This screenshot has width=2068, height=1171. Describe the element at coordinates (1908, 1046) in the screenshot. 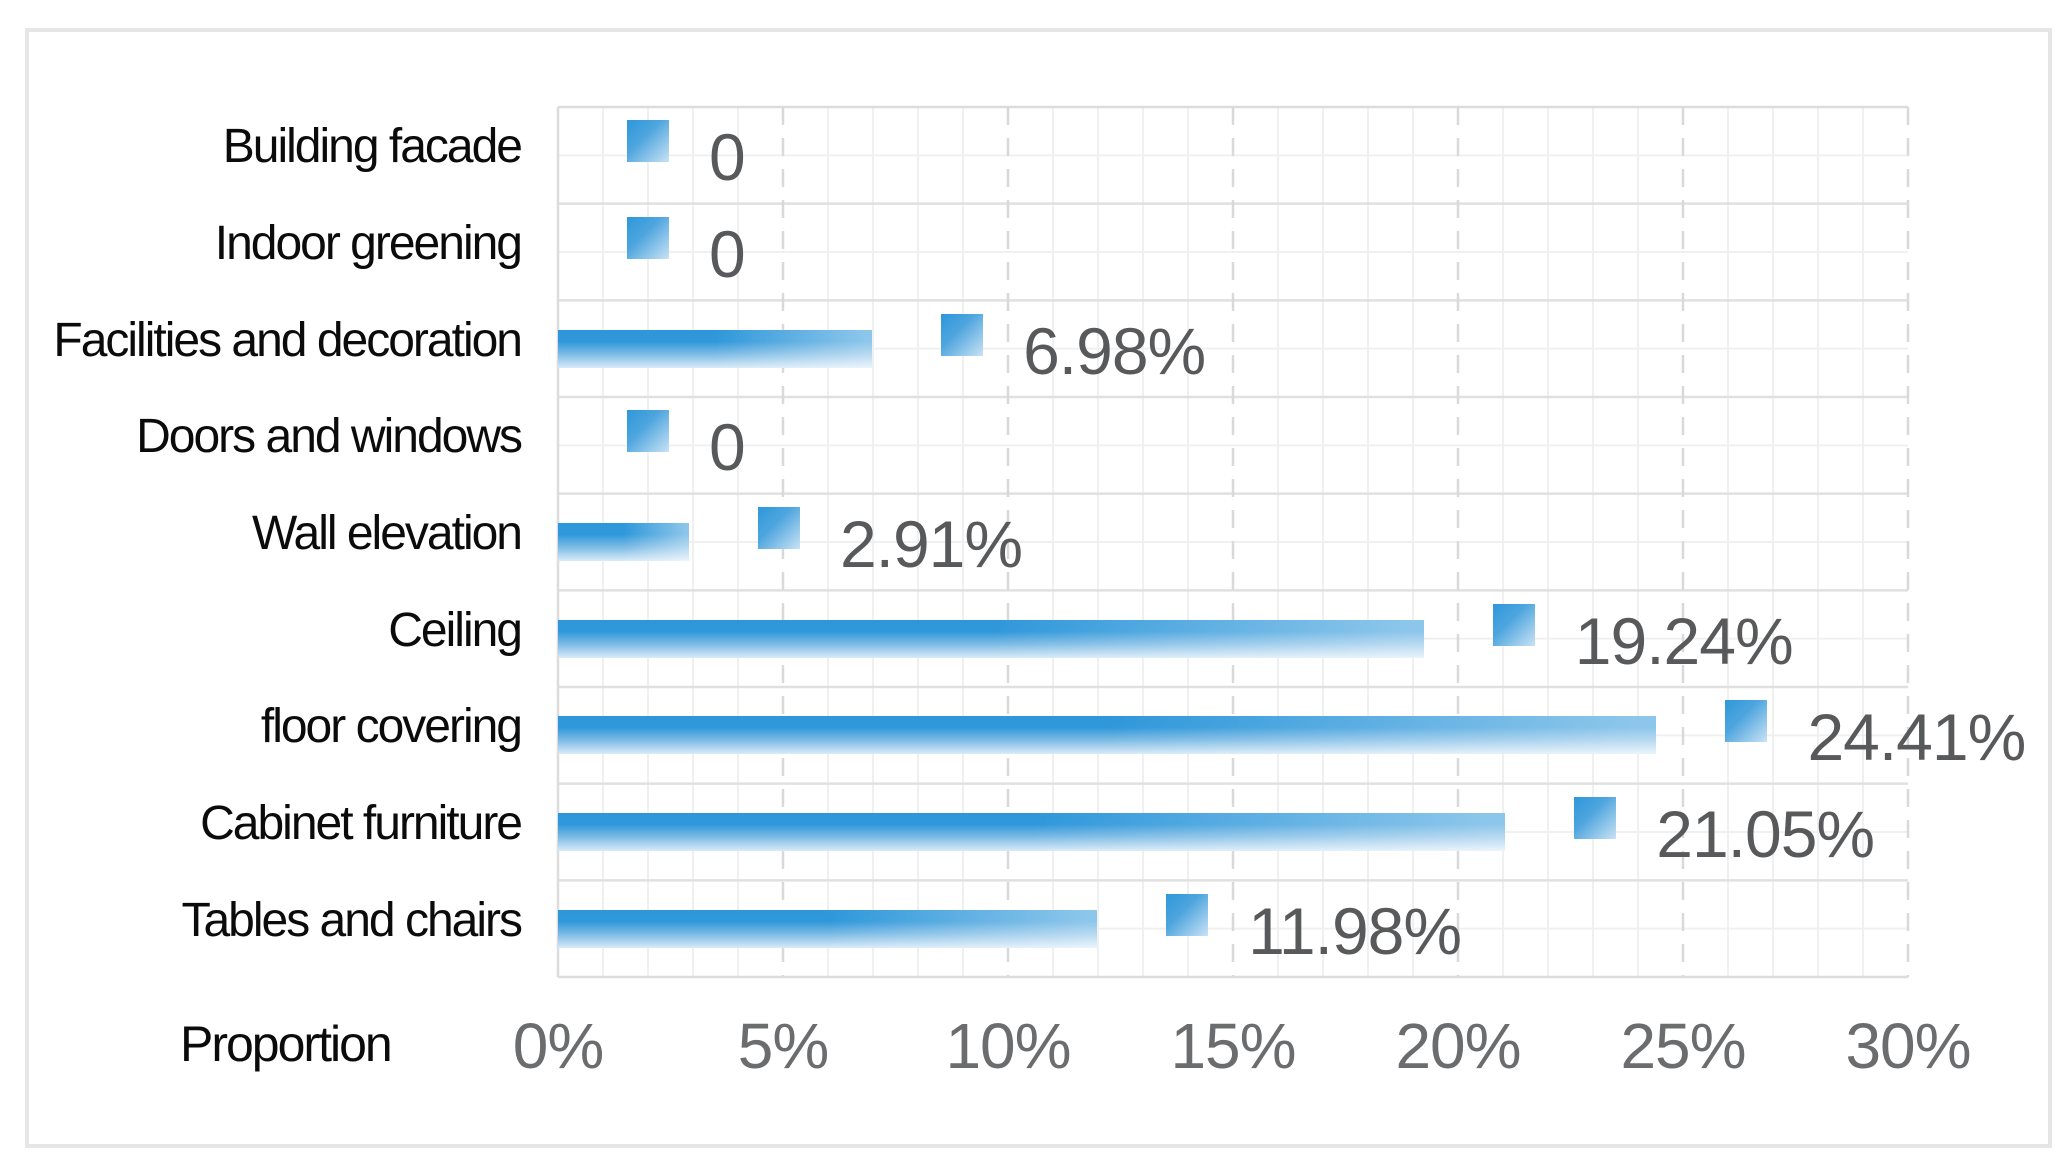

I see `x-tick-label: 30%` at that location.